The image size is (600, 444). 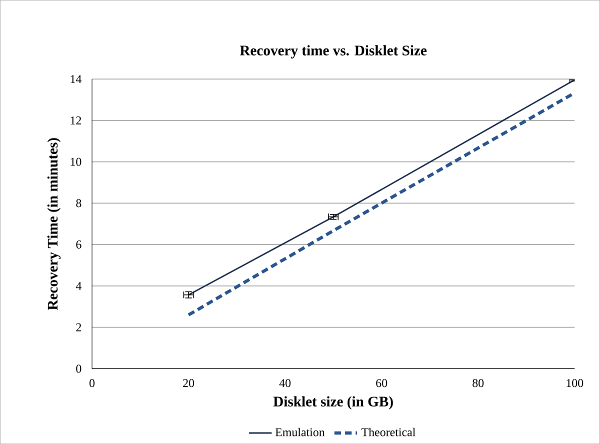 I want to click on legend-label: Theoretical, so click(x=389, y=432).